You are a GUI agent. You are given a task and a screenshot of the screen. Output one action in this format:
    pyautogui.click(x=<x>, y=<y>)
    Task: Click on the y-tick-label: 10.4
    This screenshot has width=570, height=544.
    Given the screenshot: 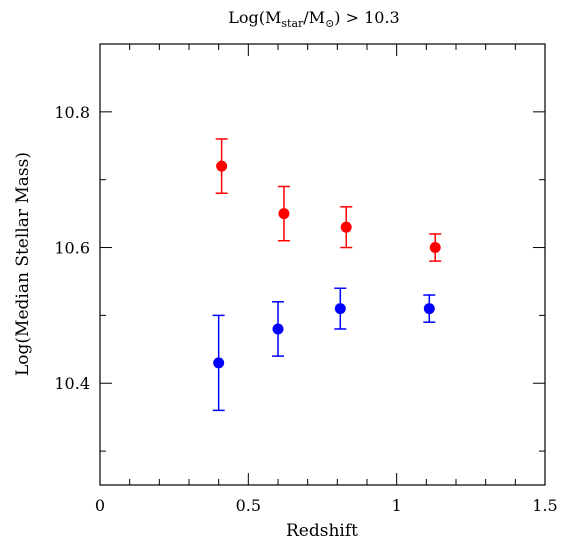 What is the action you would take?
    pyautogui.click(x=72, y=383)
    